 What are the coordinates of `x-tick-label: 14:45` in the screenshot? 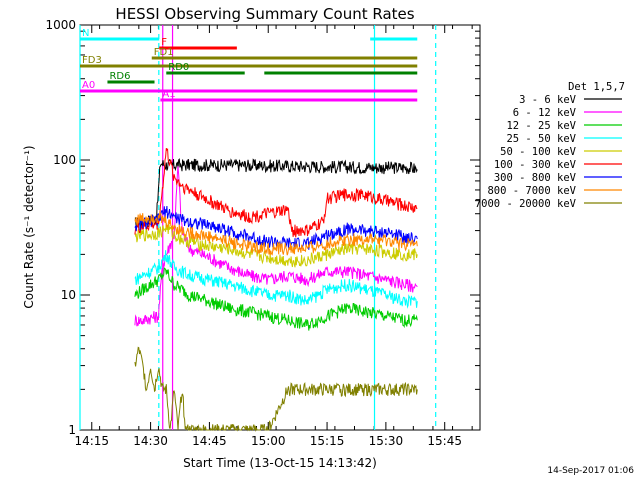 It's located at (209, 441).